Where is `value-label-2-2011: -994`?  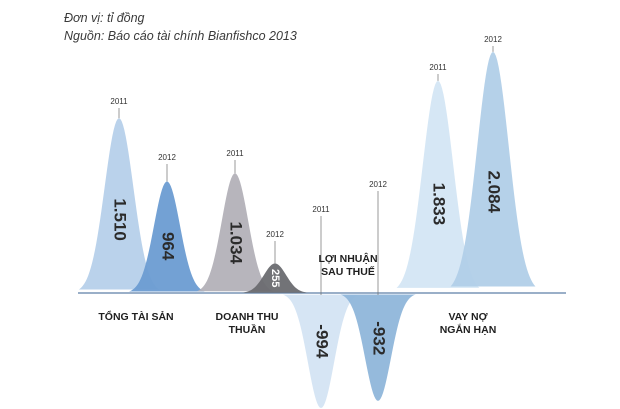
value-label-2-2011: -994 is located at coordinates (322, 341).